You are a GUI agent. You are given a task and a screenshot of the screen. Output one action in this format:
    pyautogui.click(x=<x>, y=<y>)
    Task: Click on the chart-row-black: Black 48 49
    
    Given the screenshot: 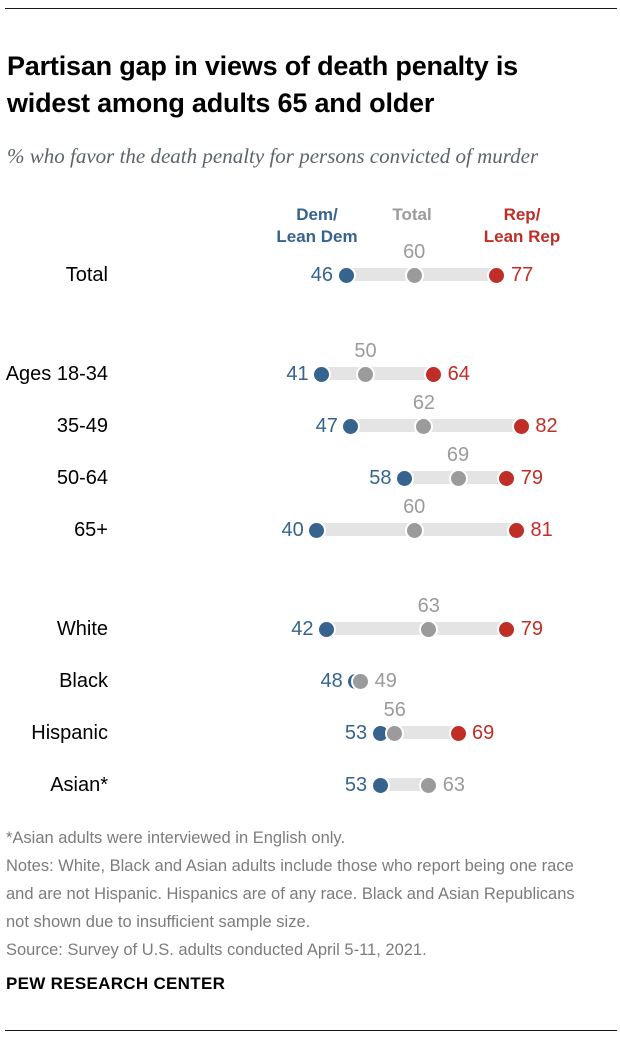 What is the action you would take?
    pyautogui.click(x=310, y=681)
    